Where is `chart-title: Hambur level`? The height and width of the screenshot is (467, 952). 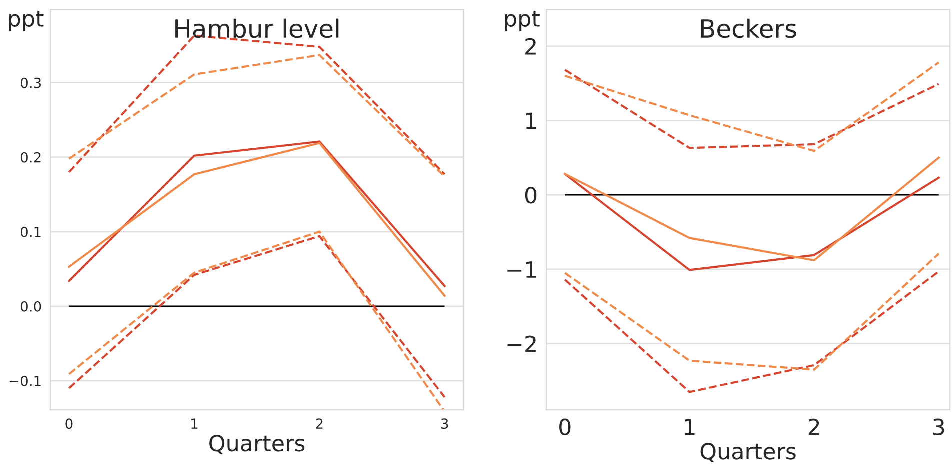 chart-title: Hambur level is located at coordinates (257, 28).